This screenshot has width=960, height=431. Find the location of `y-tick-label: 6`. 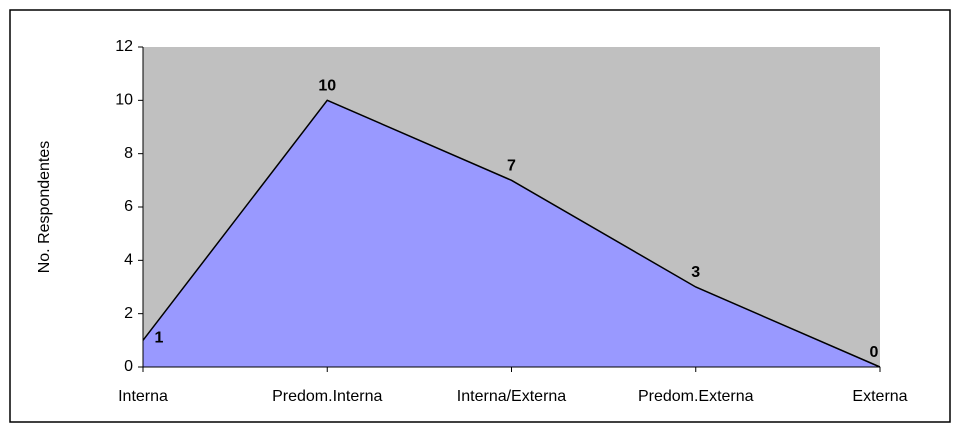

y-tick-label: 6 is located at coordinates (128, 206).